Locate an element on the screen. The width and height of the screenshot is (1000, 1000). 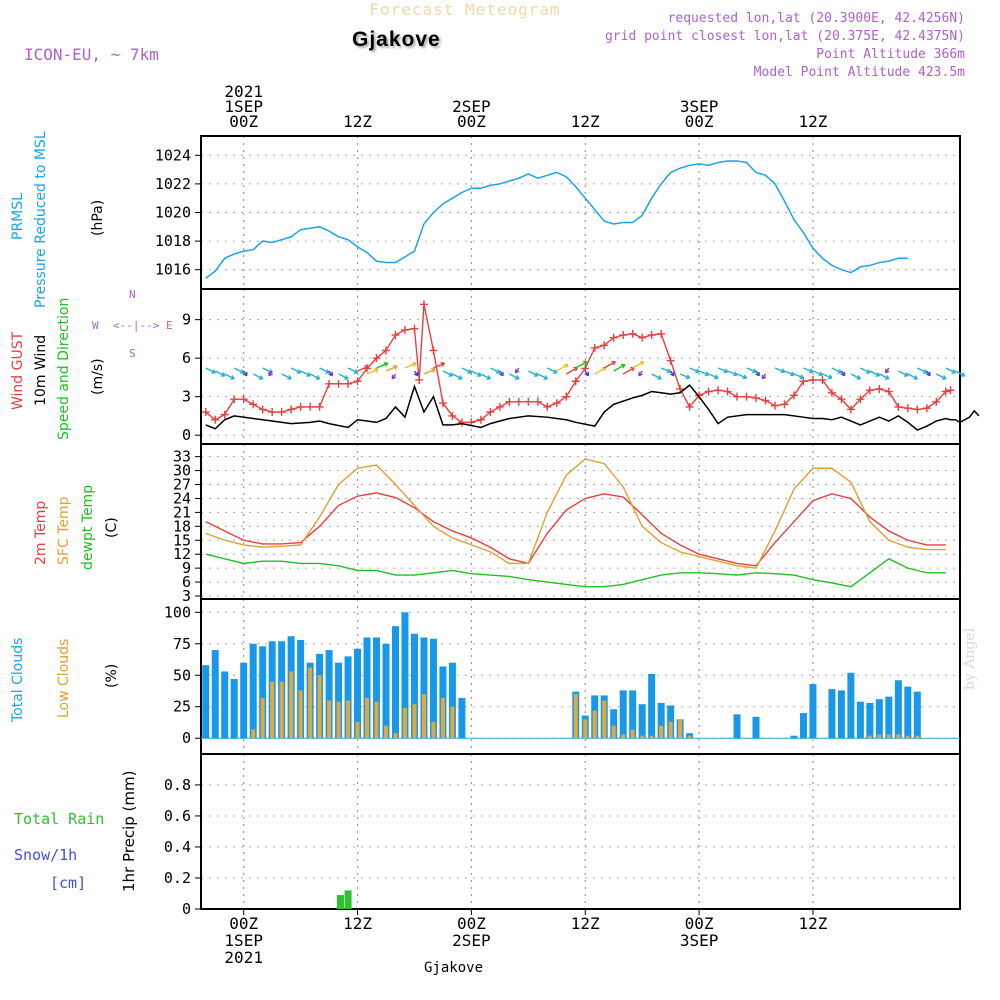
snow-unit-label: [cm] is located at coordinates (68, 883).